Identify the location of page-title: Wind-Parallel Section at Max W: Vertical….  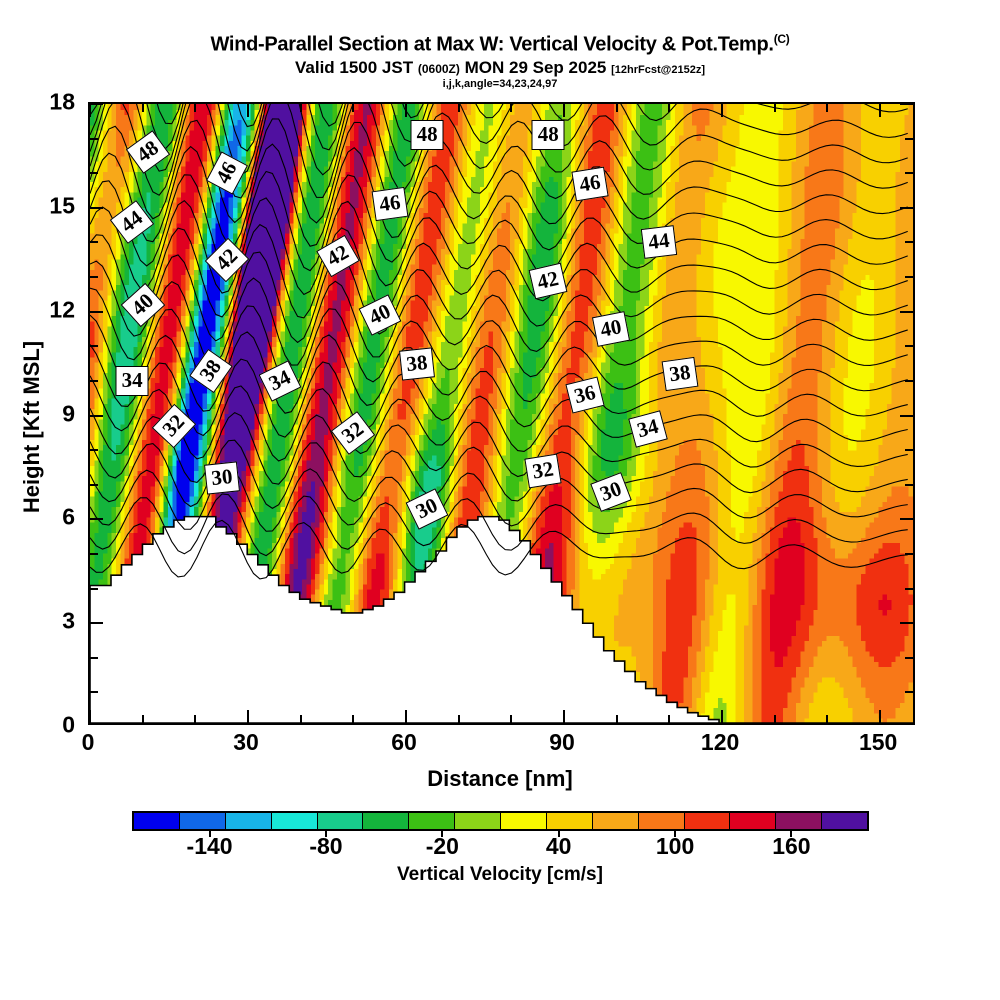
(500, 44).